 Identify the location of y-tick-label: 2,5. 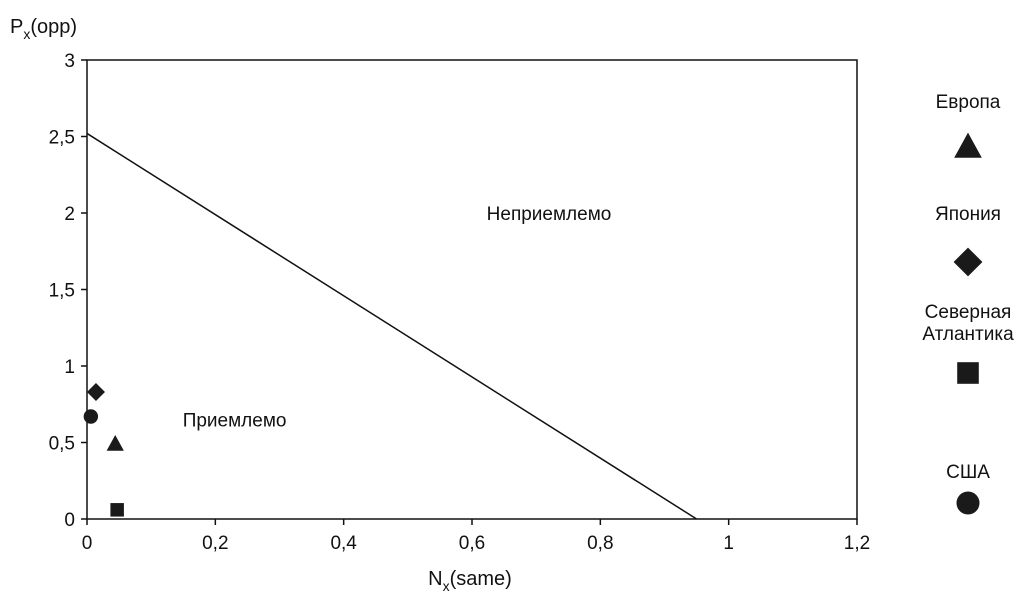
(62, 138).